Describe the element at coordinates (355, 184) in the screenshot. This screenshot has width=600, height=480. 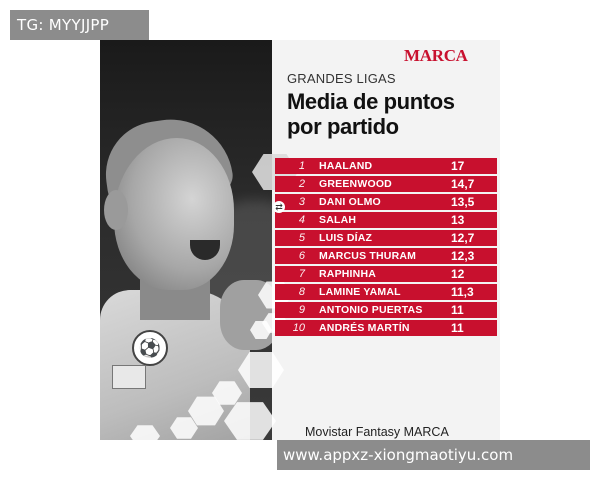
I see `player-name: GREENWOOD` at that location.